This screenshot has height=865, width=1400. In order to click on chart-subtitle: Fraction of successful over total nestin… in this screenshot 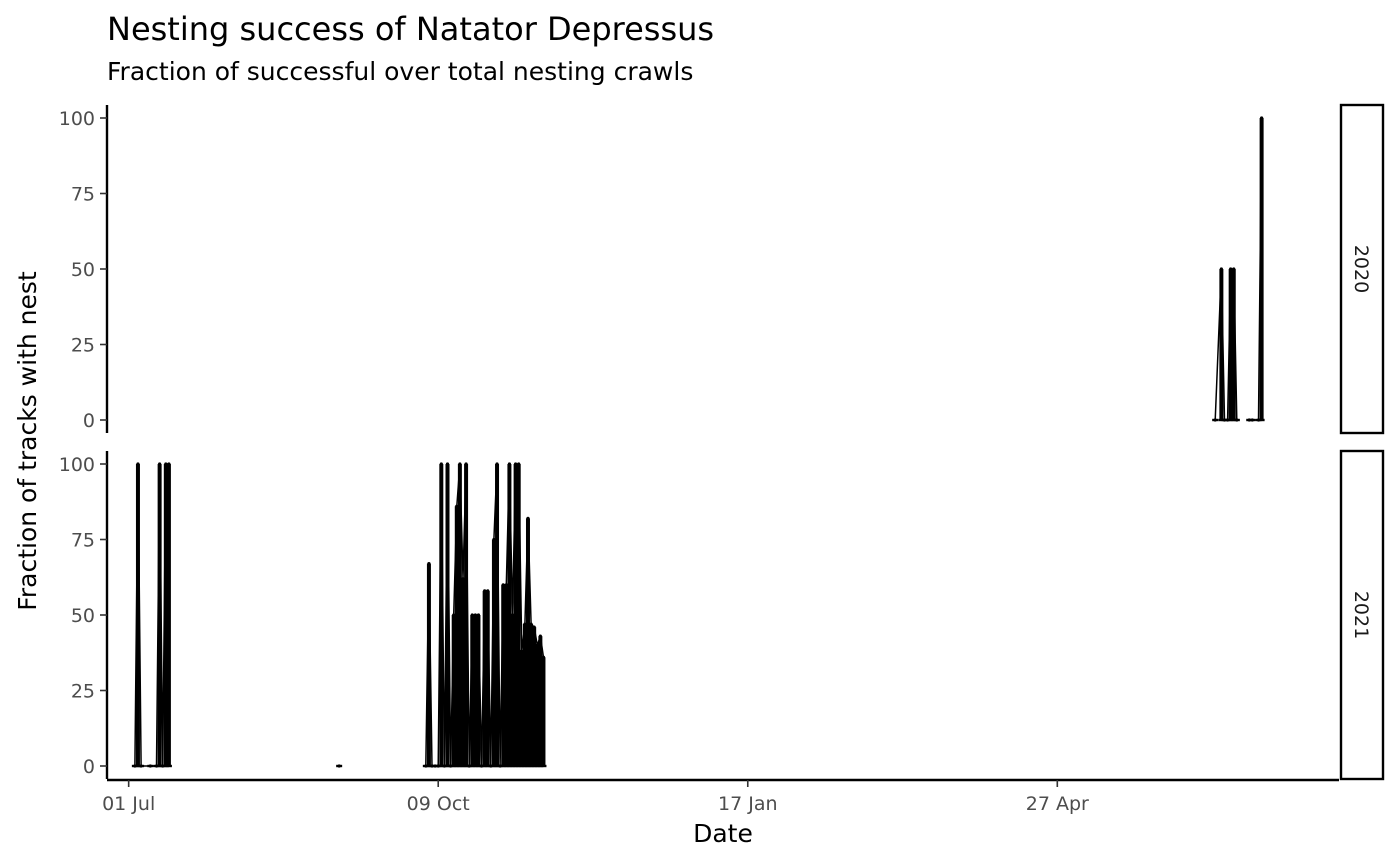, I will do `click(400, 71)`.